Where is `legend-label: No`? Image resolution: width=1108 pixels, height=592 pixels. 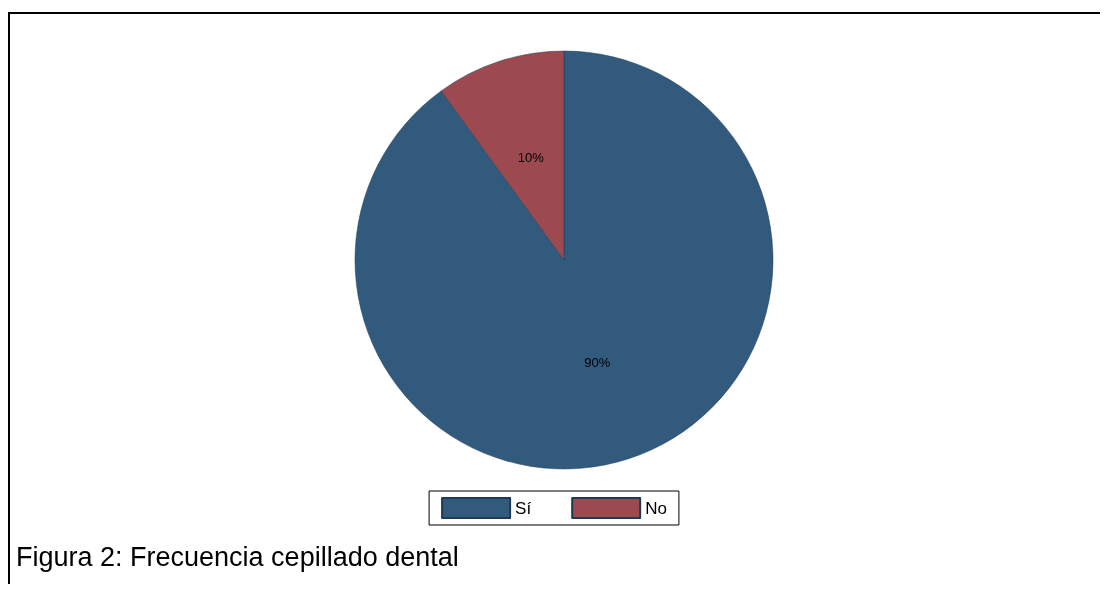 legend-label: No is located at coordinates (656, 508).